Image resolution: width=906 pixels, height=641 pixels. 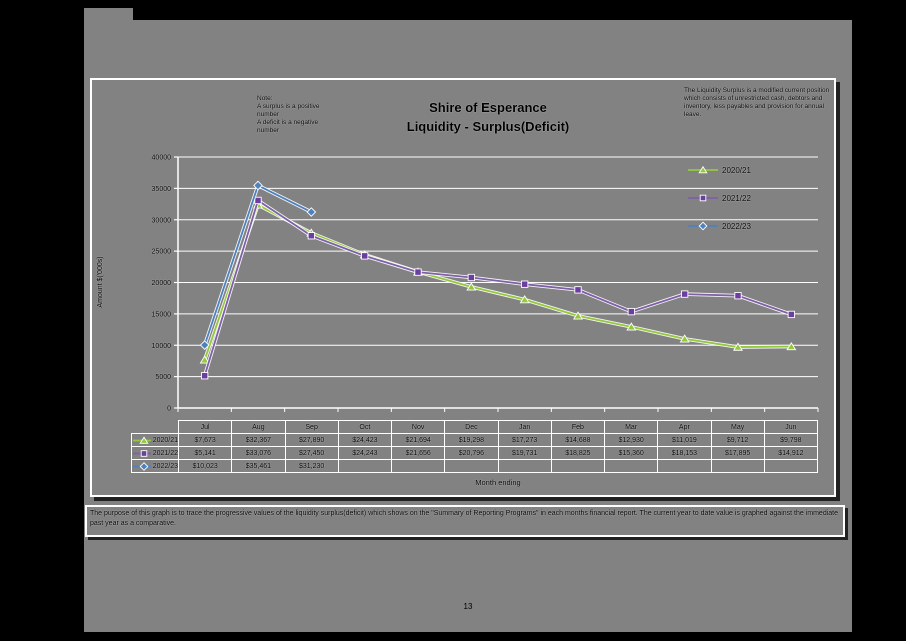 I want to click on table-cell: $32,367, so click(x=258, y=440).